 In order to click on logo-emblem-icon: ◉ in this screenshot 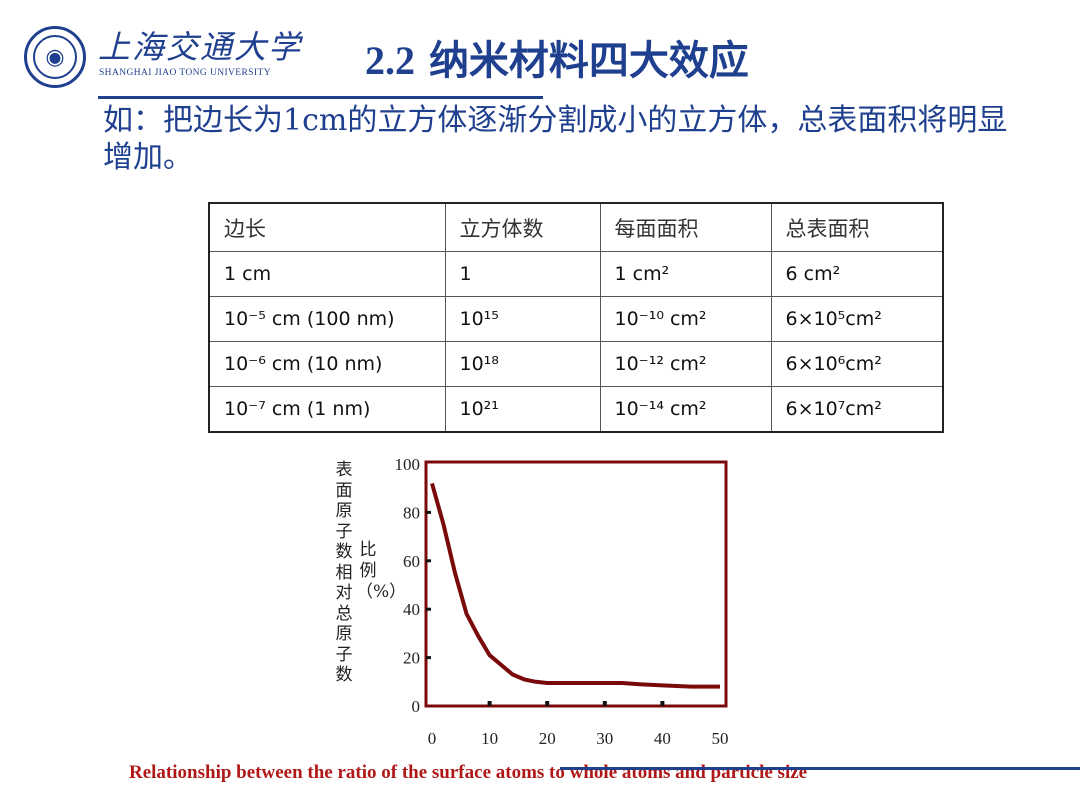, I will do `click(55, 57)`.